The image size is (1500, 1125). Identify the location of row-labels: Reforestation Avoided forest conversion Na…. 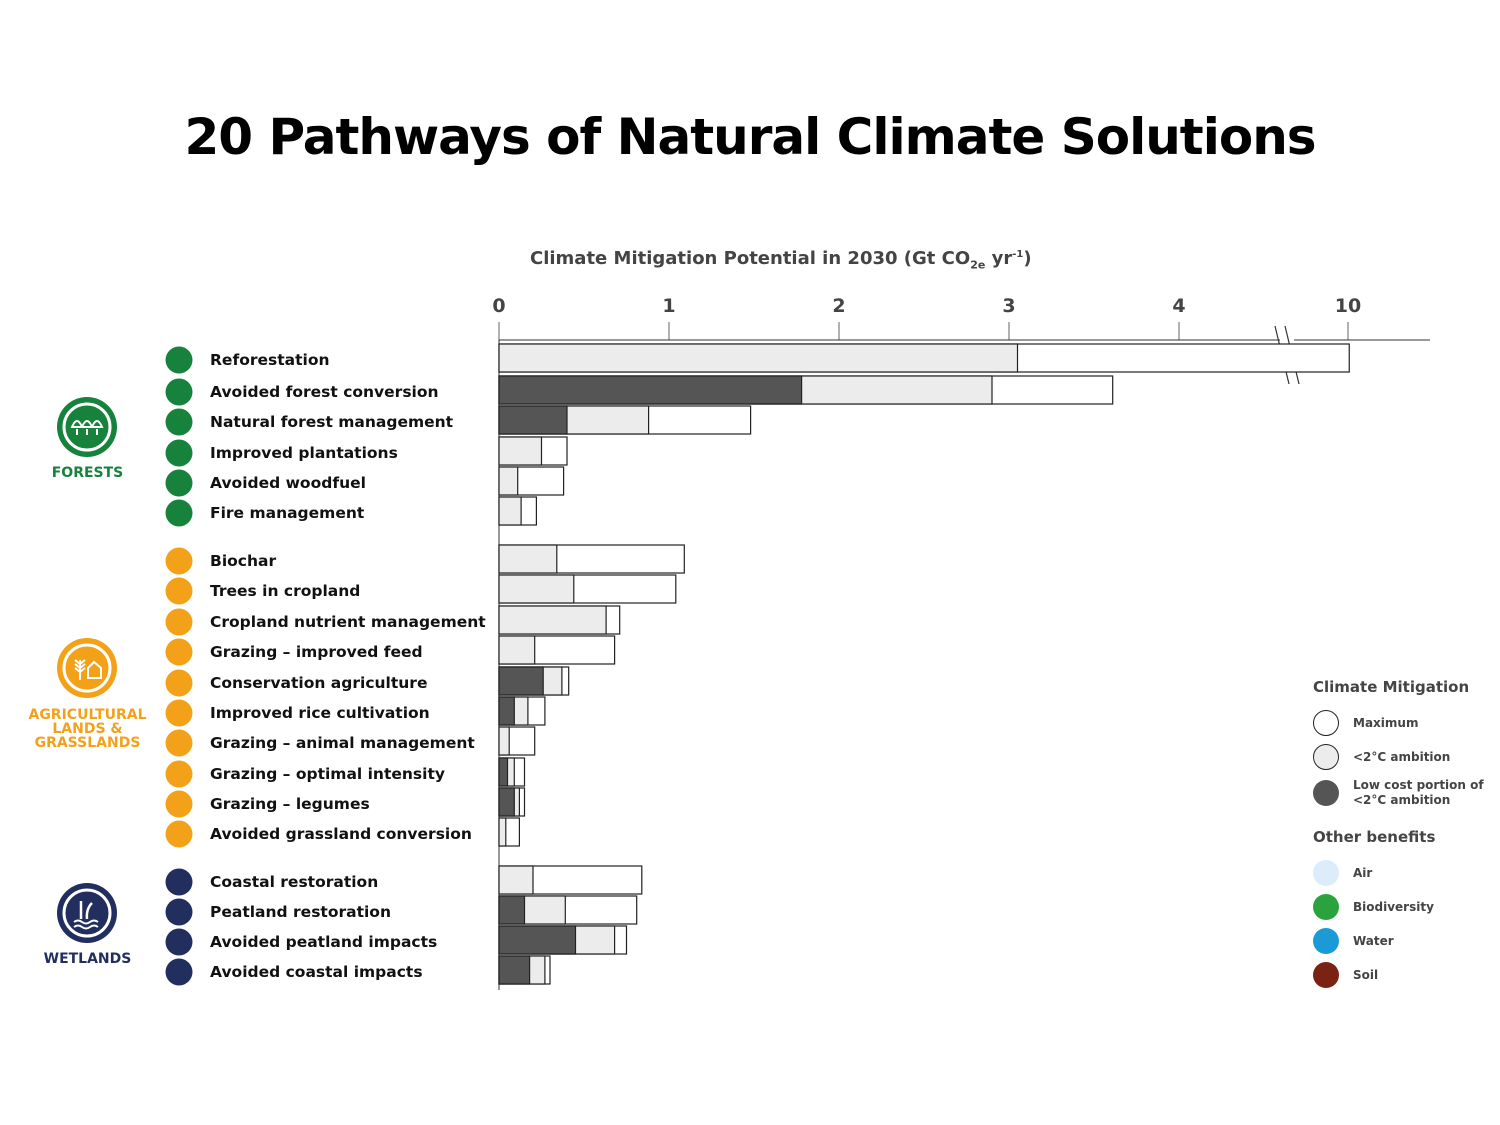
(325, 666).